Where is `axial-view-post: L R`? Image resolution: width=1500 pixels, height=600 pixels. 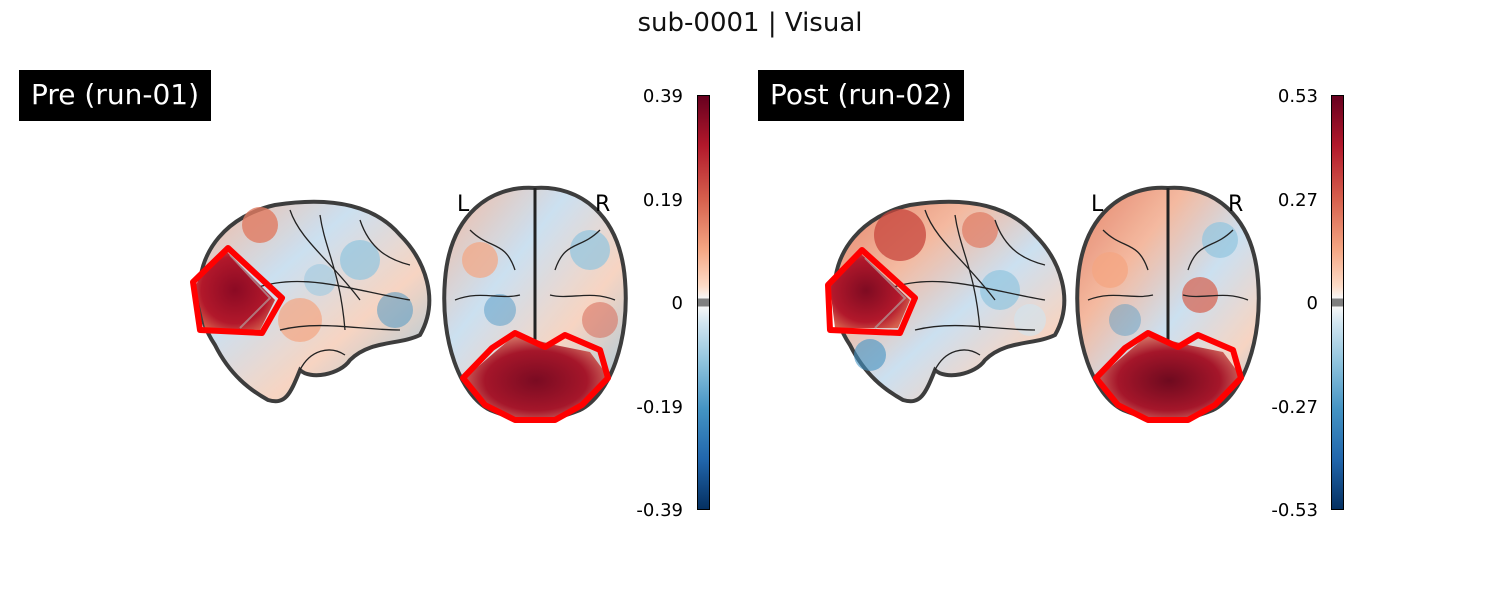
axial-view-post: L R is located at coordinates (1168, 304).